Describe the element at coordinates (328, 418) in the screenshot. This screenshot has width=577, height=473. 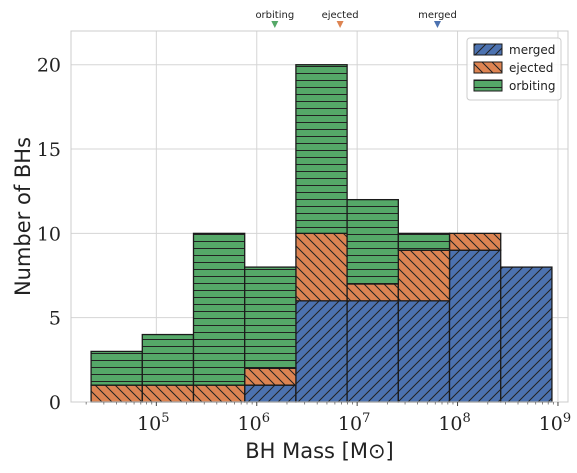
I see `x-axis-ticks: 10⁵ 10⁶ 10⁷ 10⁸ 10⁹` at that location.